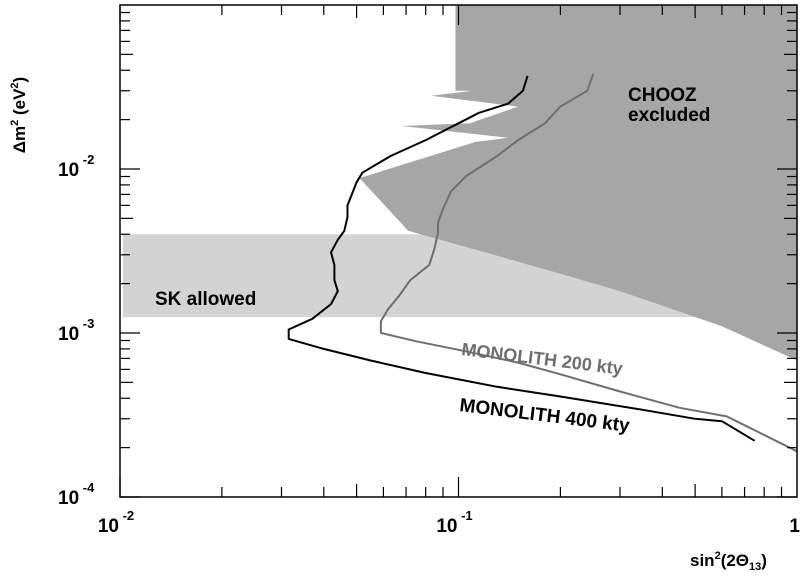  Describe the element at coordinates (755, 567) in the screenshot. I see `x-axis-title-sub: 13` at that location.